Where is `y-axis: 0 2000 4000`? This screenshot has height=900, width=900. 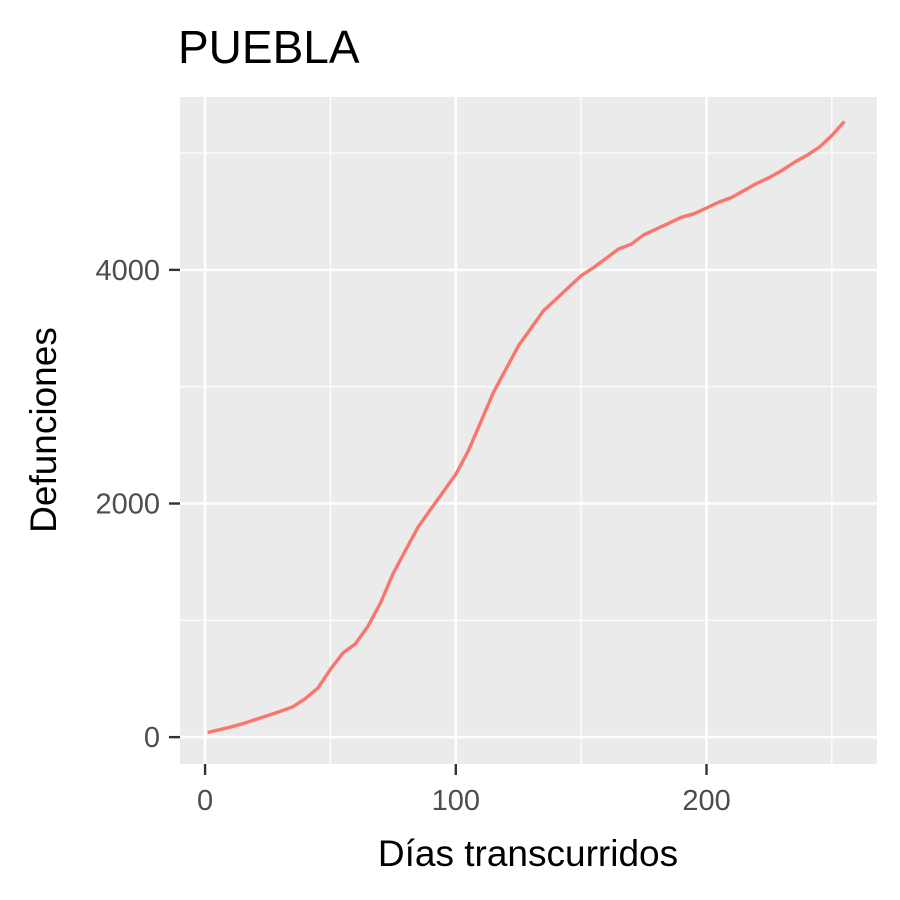 y-axis: 0 2000 4000 is located at coordinates (137, 504).